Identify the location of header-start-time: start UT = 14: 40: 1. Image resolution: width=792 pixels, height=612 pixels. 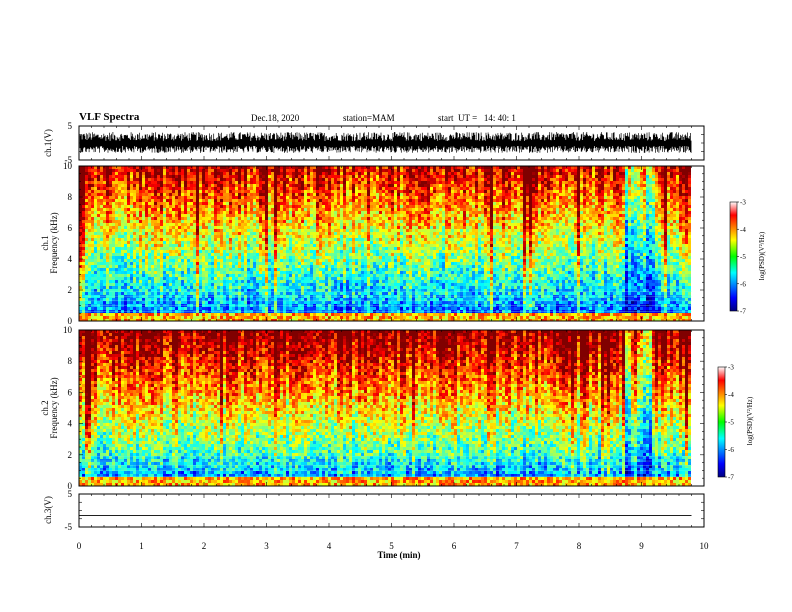
(477, 118).